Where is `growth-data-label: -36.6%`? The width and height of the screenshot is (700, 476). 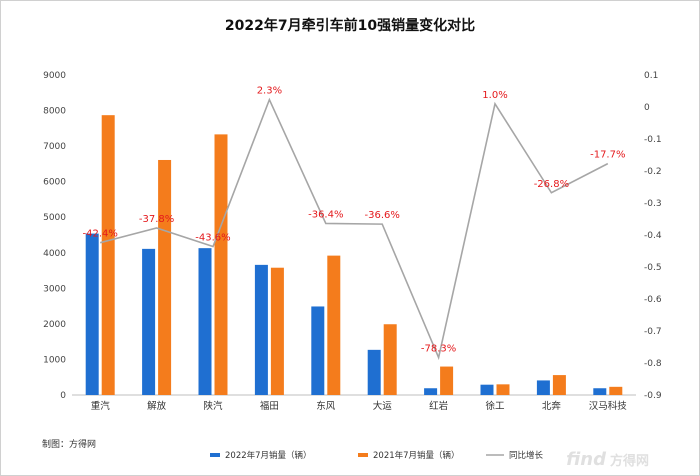 growth-data-label: -36.6% is located at coordinates (382, 215).